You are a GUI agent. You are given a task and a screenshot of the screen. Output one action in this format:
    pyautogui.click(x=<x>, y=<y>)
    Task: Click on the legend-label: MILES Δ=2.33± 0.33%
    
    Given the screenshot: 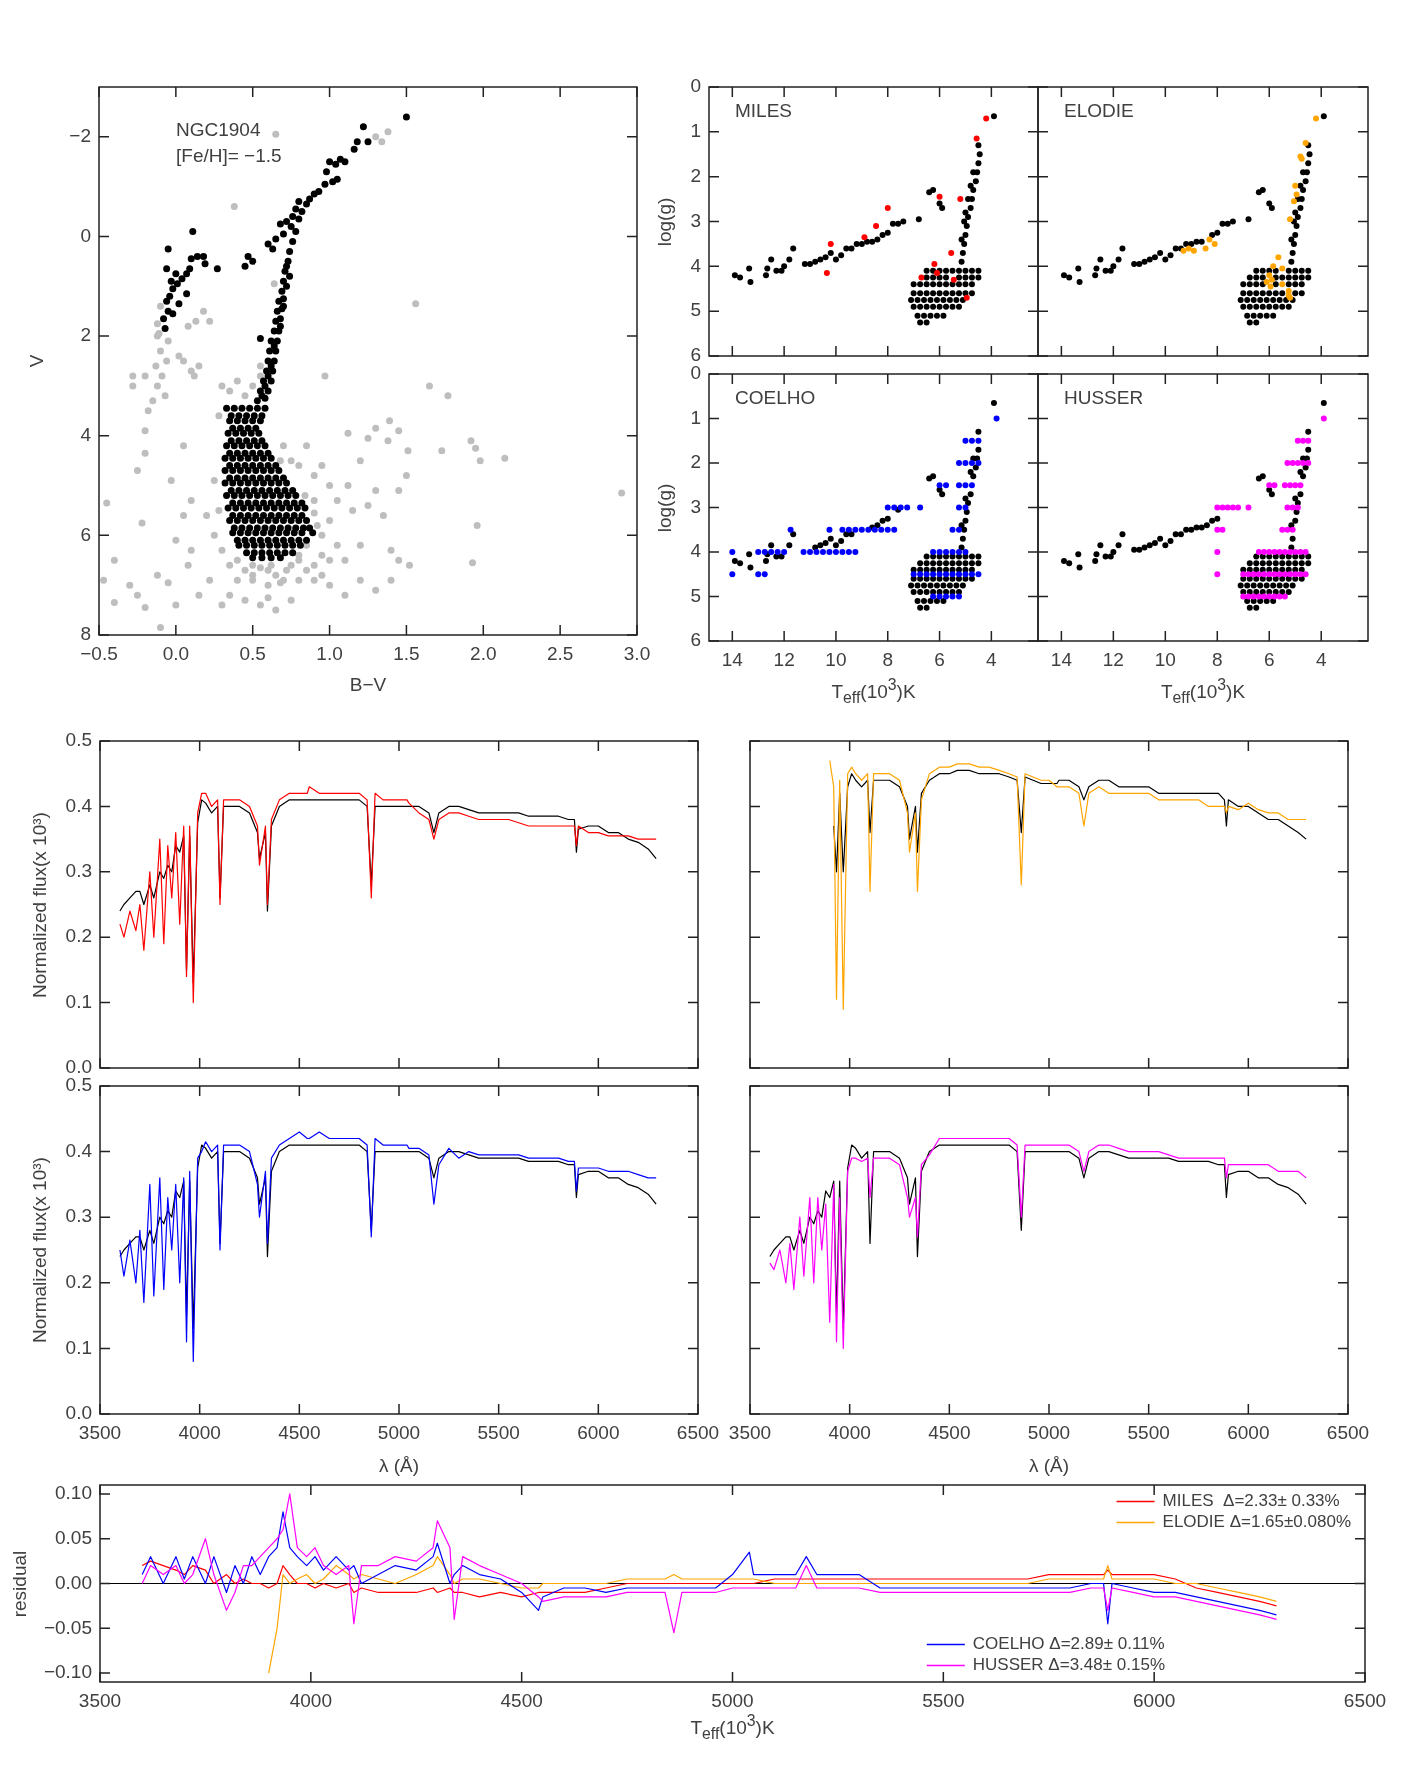 What is the action you would take?
    pyautogui.click(x=1251, y=1501)
    